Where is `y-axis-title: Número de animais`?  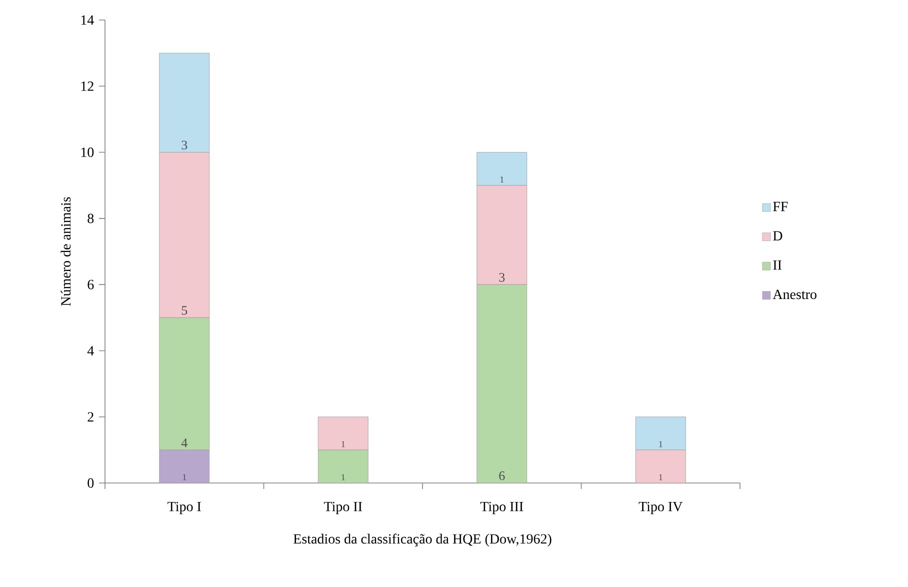 y-axis-title: Número de animais is located at coordinates (65, 251).